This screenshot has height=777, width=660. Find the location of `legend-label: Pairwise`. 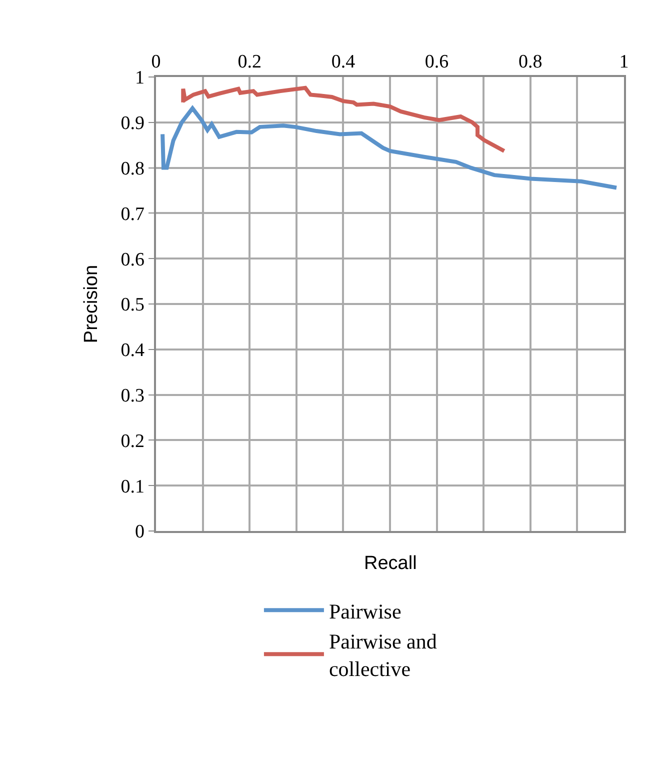

legend-label: Pairwise is located at coordinates (365, 611).